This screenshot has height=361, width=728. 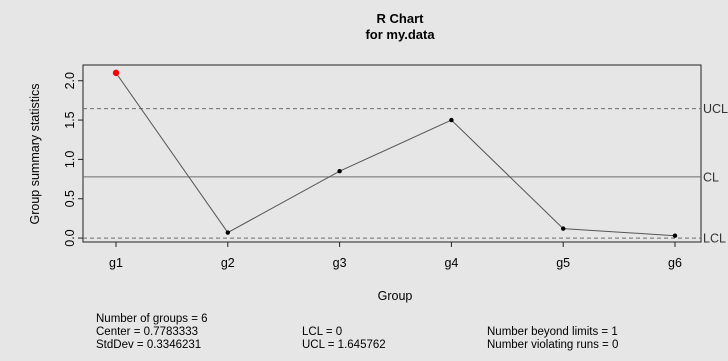 What do you see at coordinates (339, 171) in the screenshot?
I see `data-point-g3` at bounding box center [339, 171].